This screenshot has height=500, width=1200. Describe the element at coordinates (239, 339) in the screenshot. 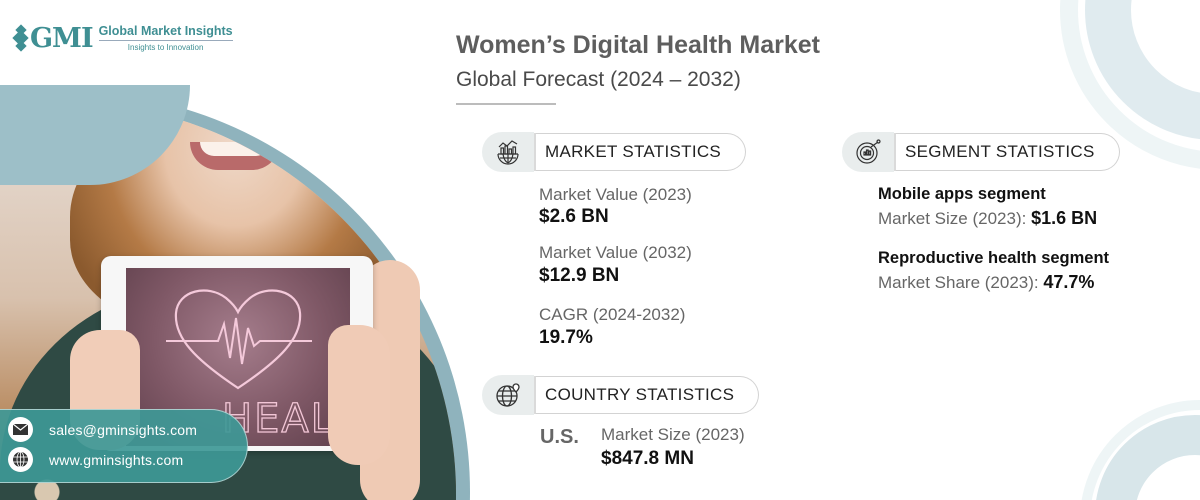

I see `heartbeat-heart-icon` at that location.